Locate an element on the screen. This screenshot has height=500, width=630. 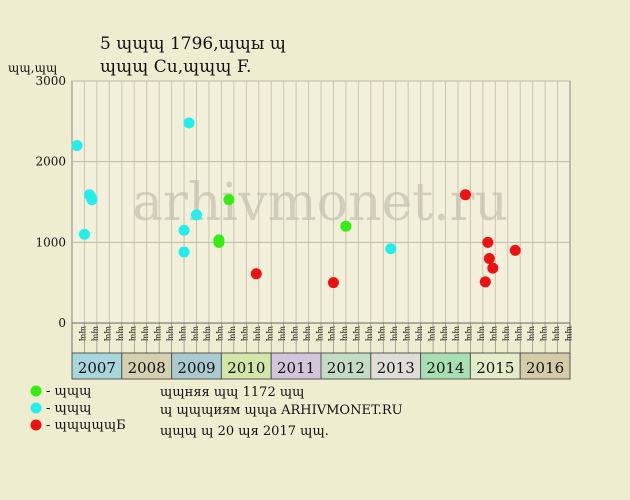
year-label: 2008 is located at coordinates (147, 368).